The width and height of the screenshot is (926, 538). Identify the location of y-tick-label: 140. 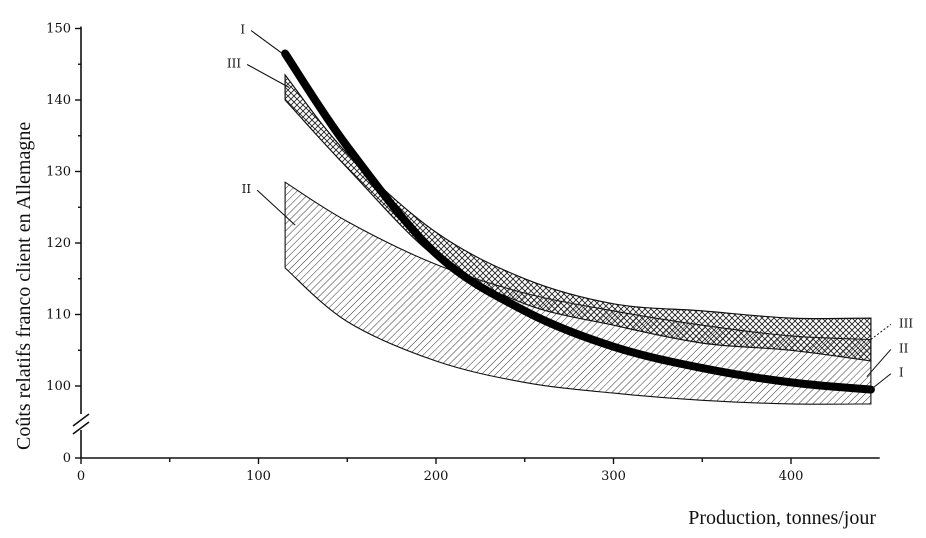
(58, 100).